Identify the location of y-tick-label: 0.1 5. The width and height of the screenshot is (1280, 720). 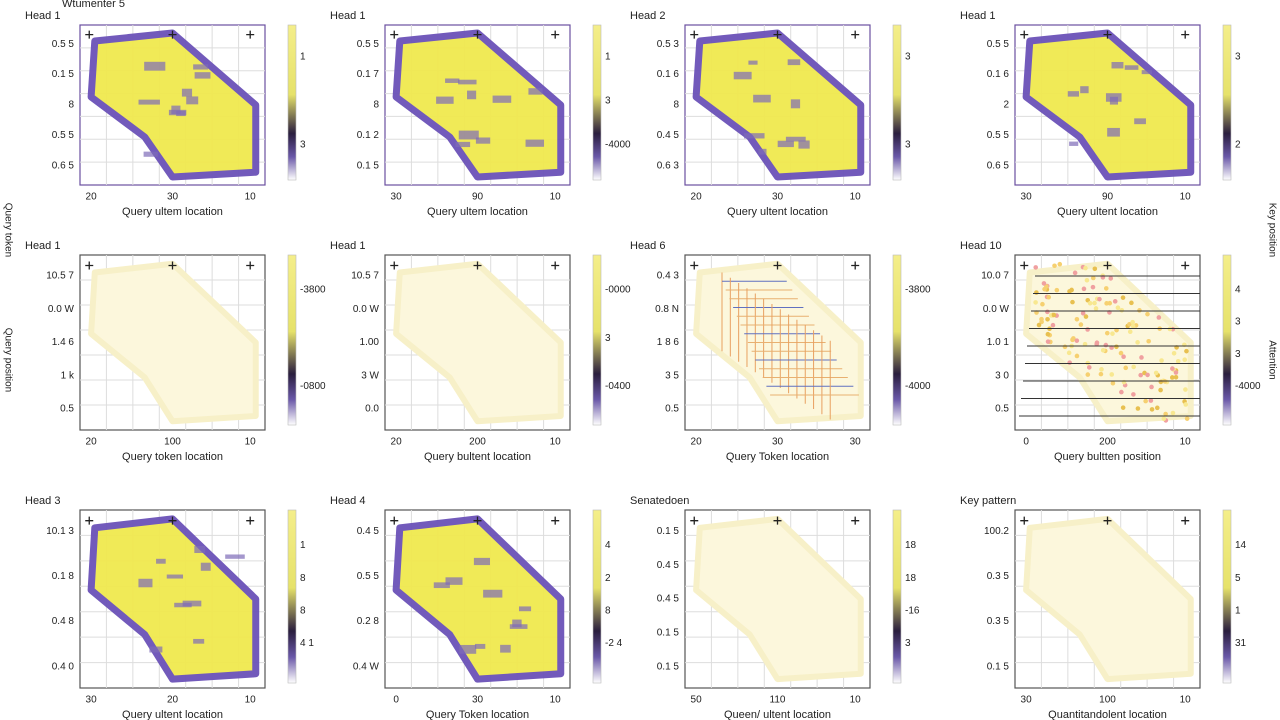
(368, 165).